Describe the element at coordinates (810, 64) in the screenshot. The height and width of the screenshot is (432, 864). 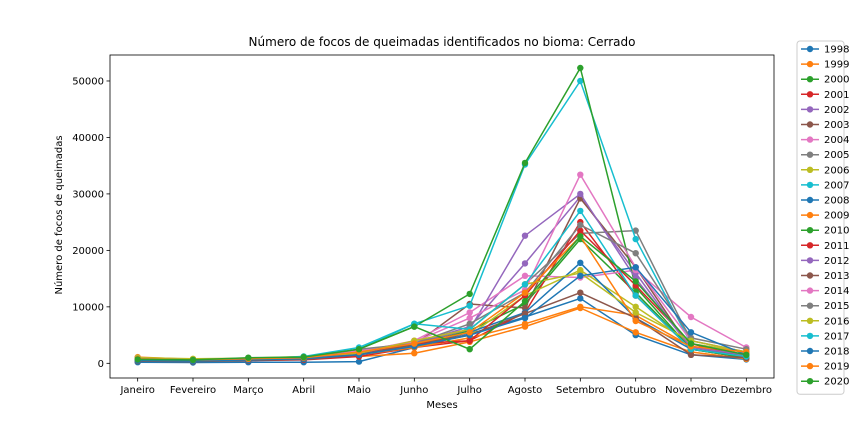
I see `legend-marker-1999` at that location.